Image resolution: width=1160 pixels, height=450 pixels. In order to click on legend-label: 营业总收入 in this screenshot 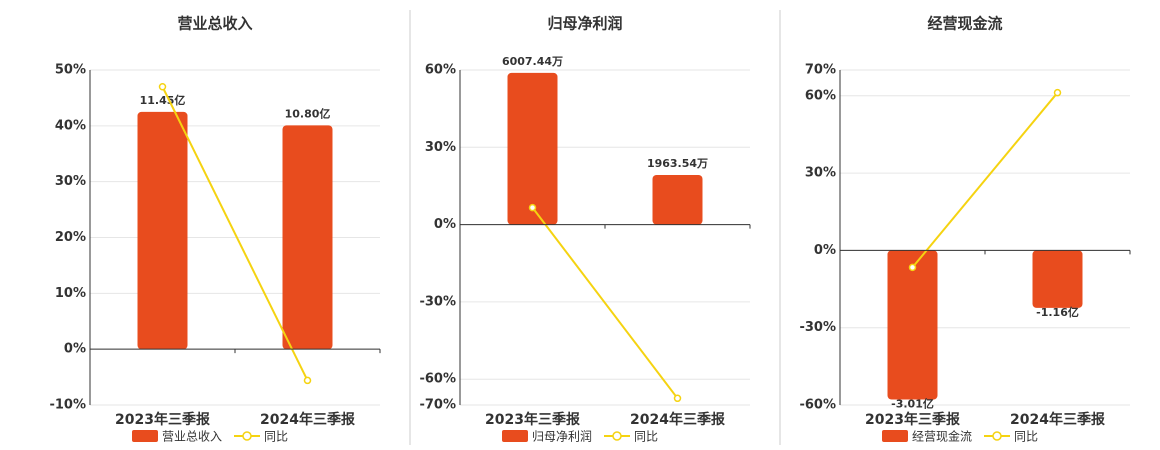, I will do `click(192, 437)`.